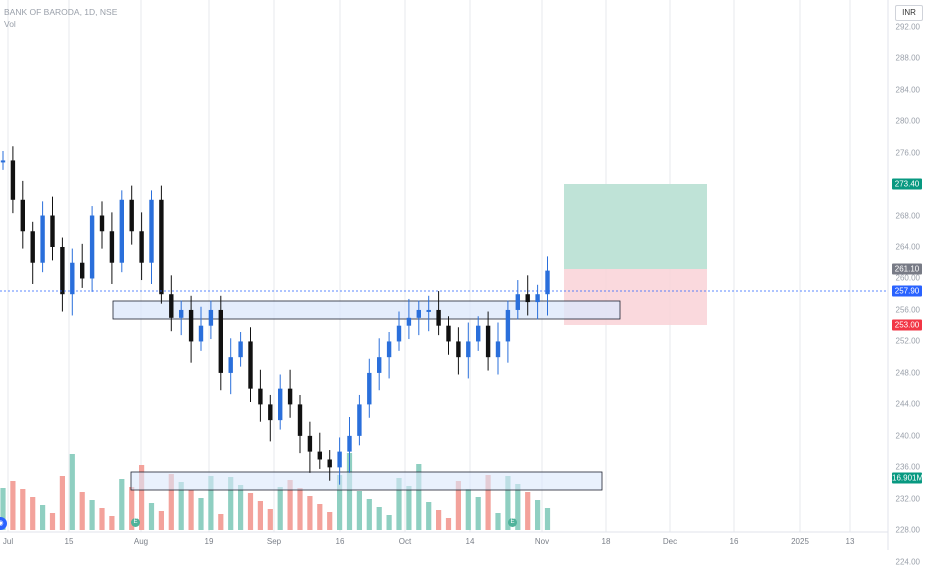  I want to click on price-badge: 253.00, so click(907, 325).